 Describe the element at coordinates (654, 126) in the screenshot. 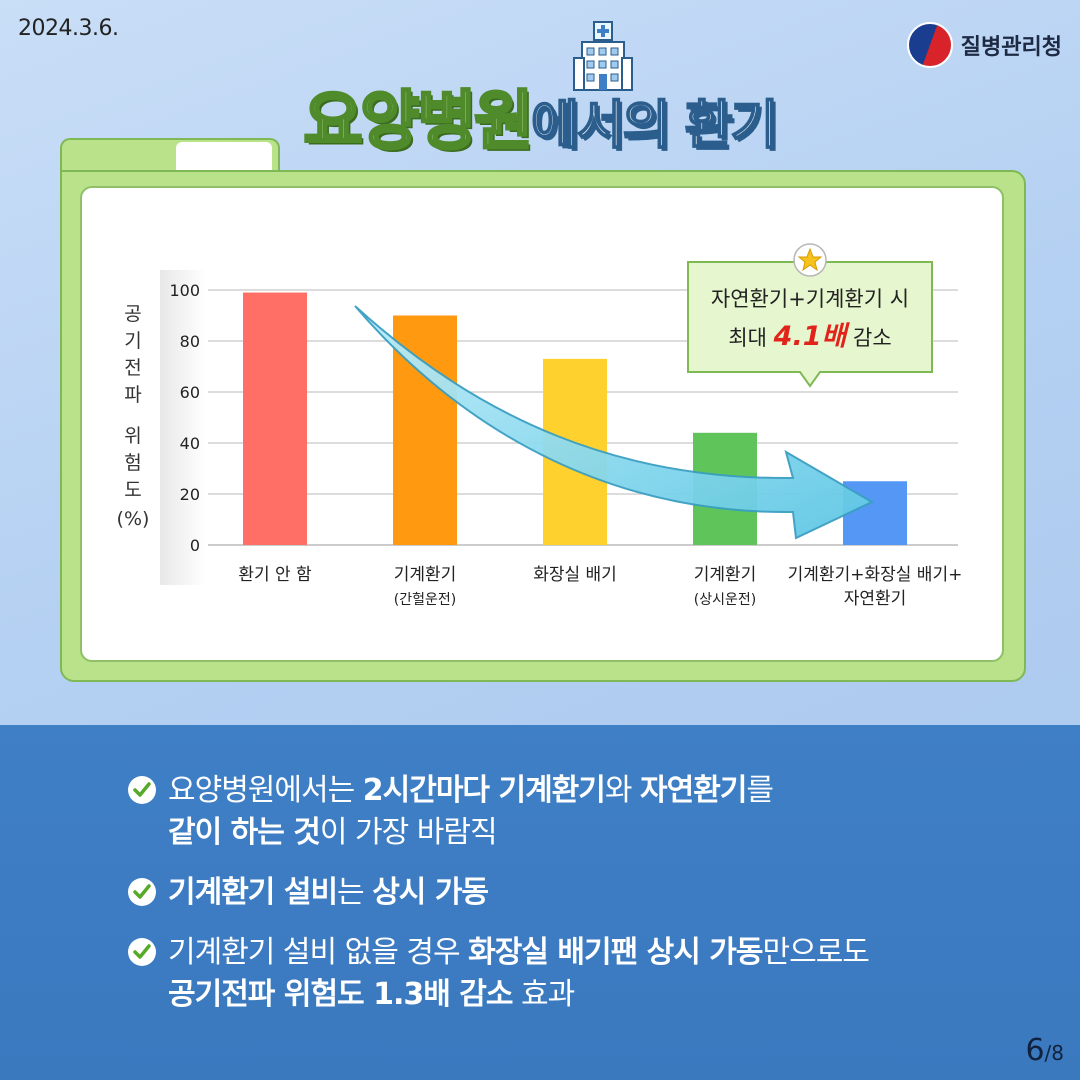

I see `title-rest: 에서의 환기` at that location.